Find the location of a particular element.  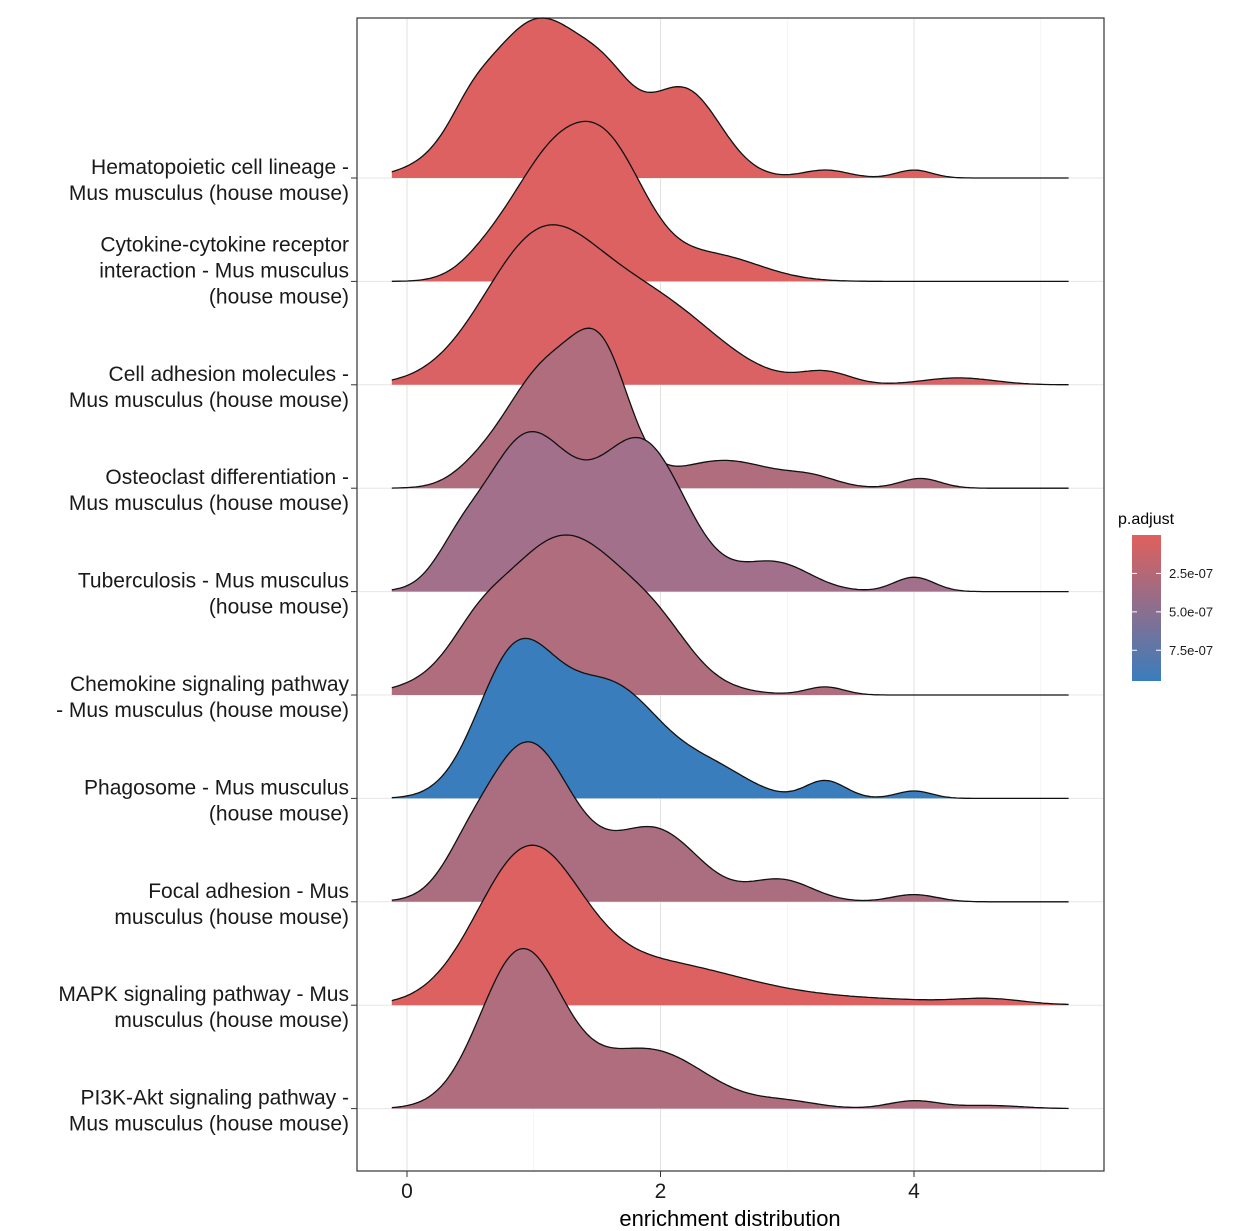

x-tick-label: 2 is located at coordinates (661, 1191).